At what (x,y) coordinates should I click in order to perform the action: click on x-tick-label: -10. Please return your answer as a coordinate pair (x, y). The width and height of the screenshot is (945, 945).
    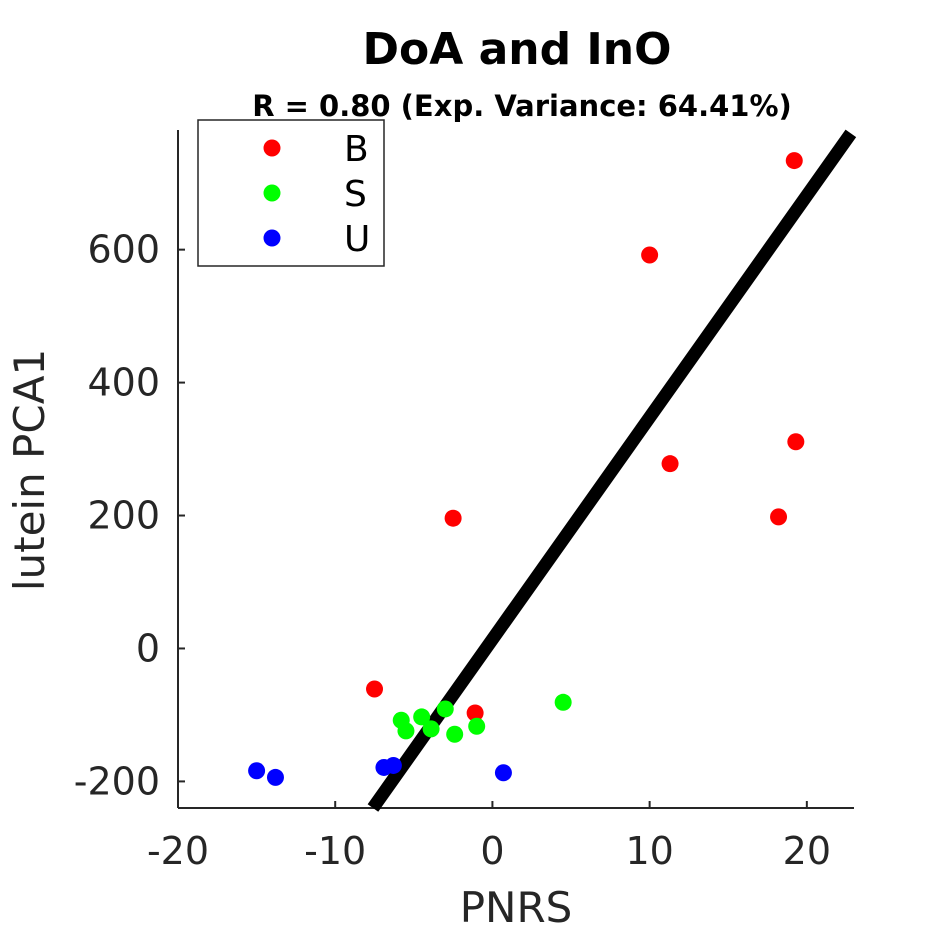
    Looking at the image, I should click on (335, 851).